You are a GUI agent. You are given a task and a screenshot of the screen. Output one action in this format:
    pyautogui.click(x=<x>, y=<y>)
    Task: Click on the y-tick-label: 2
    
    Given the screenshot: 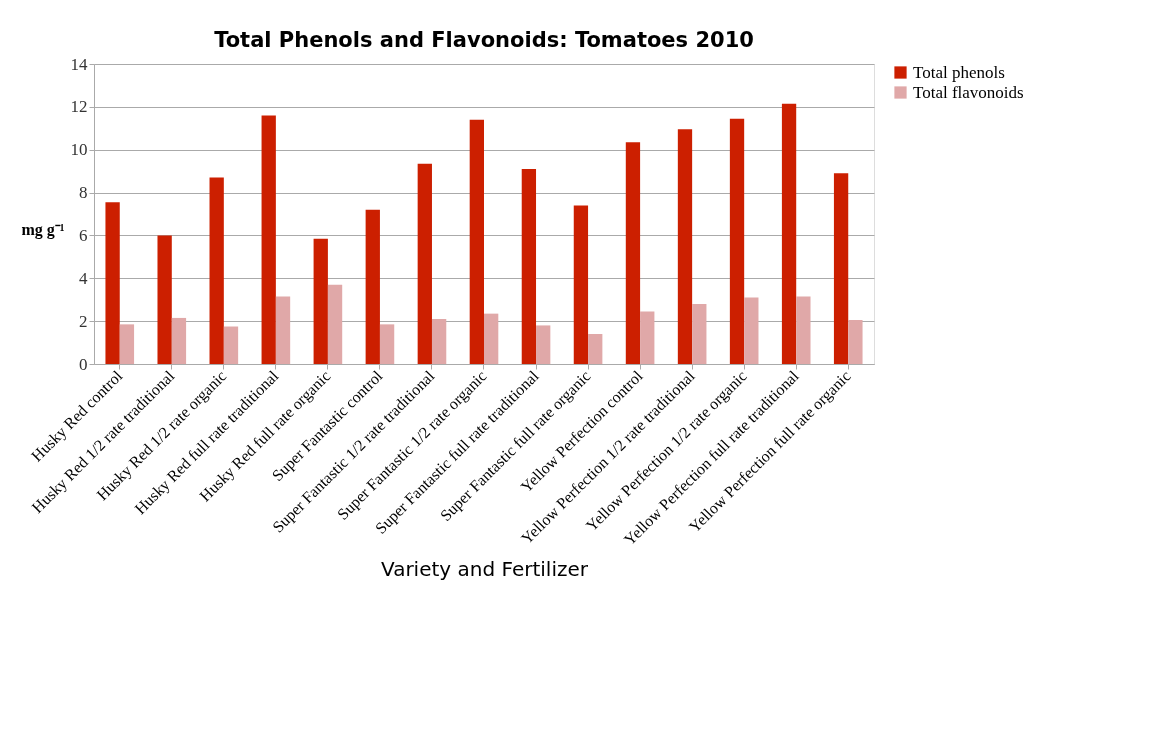 What is the action you would take?
    pyautogui.click(x=83, y=321)
    